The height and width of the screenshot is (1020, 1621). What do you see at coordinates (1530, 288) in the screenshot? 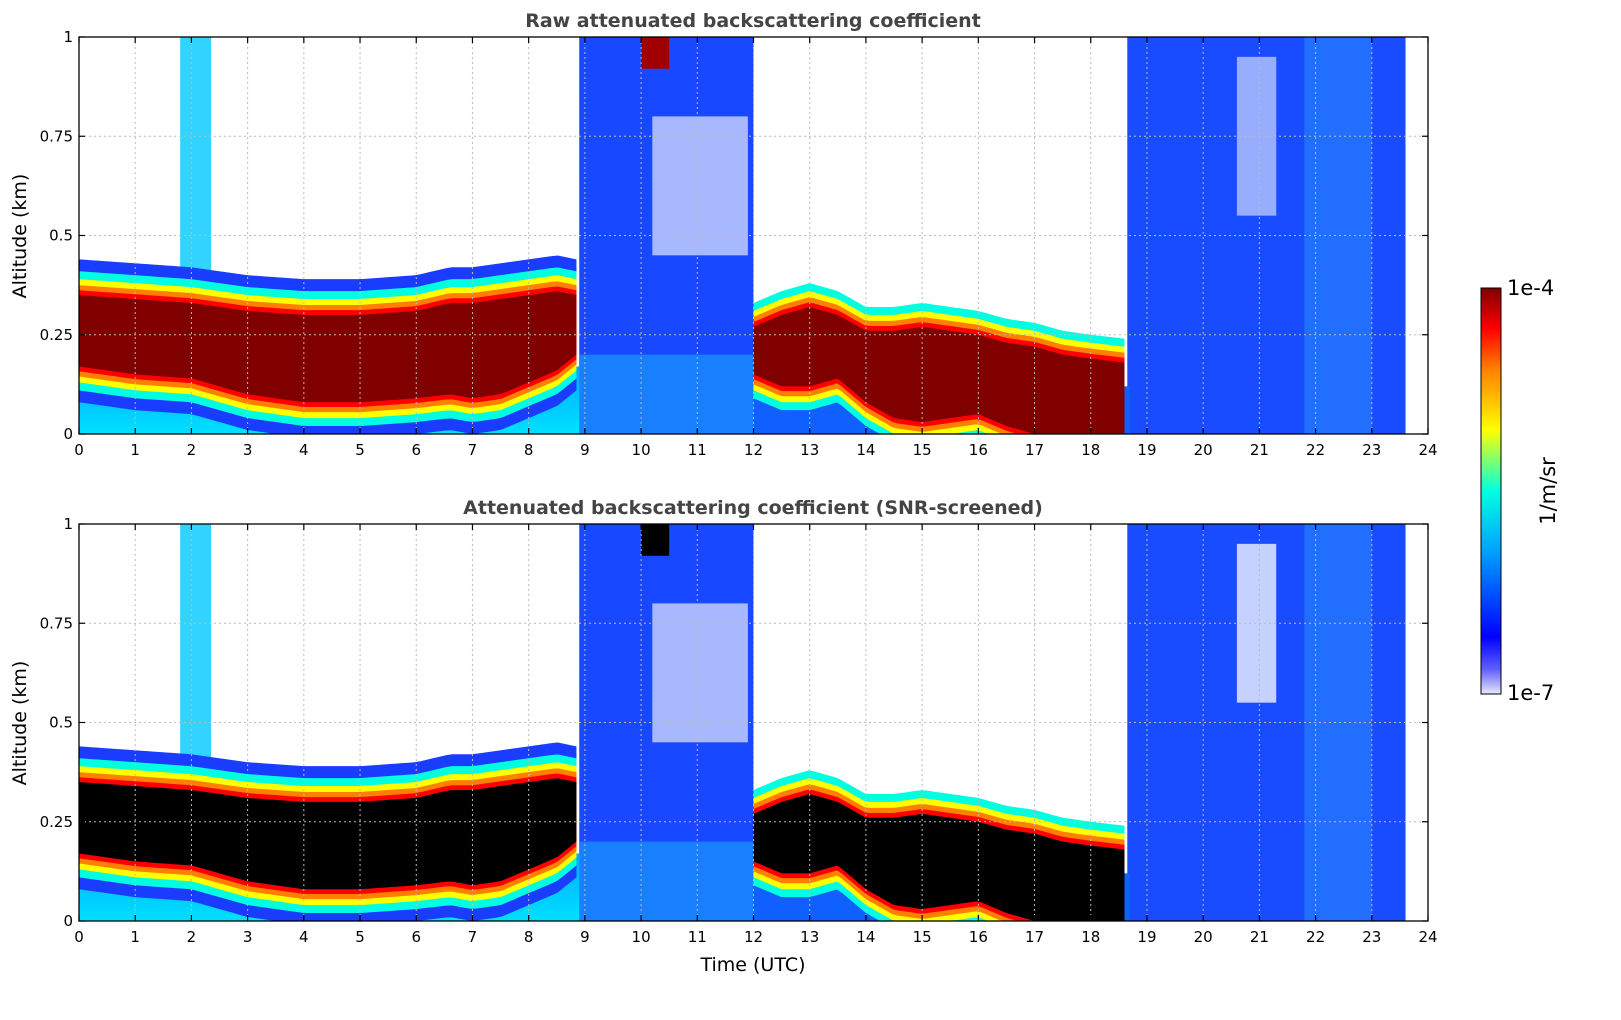
I see `colorbar-max-label: 1e-4` at bounding box center [1530, 288].